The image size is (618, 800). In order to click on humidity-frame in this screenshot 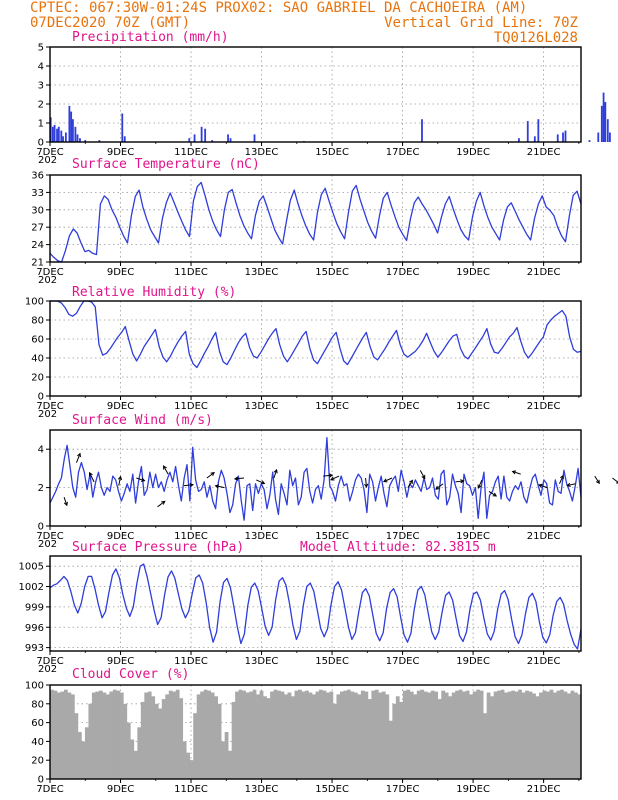, I will do `click(315, 348)`.